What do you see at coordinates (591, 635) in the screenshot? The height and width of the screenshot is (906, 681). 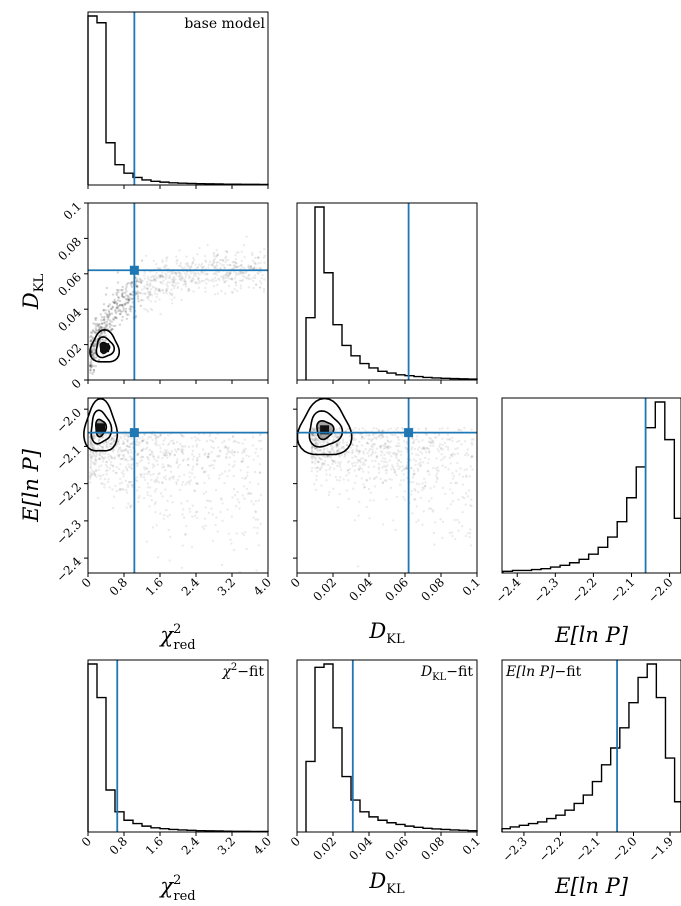 I see `xlabel-elnp: E[ln P]` at bounding box center [591, 635].